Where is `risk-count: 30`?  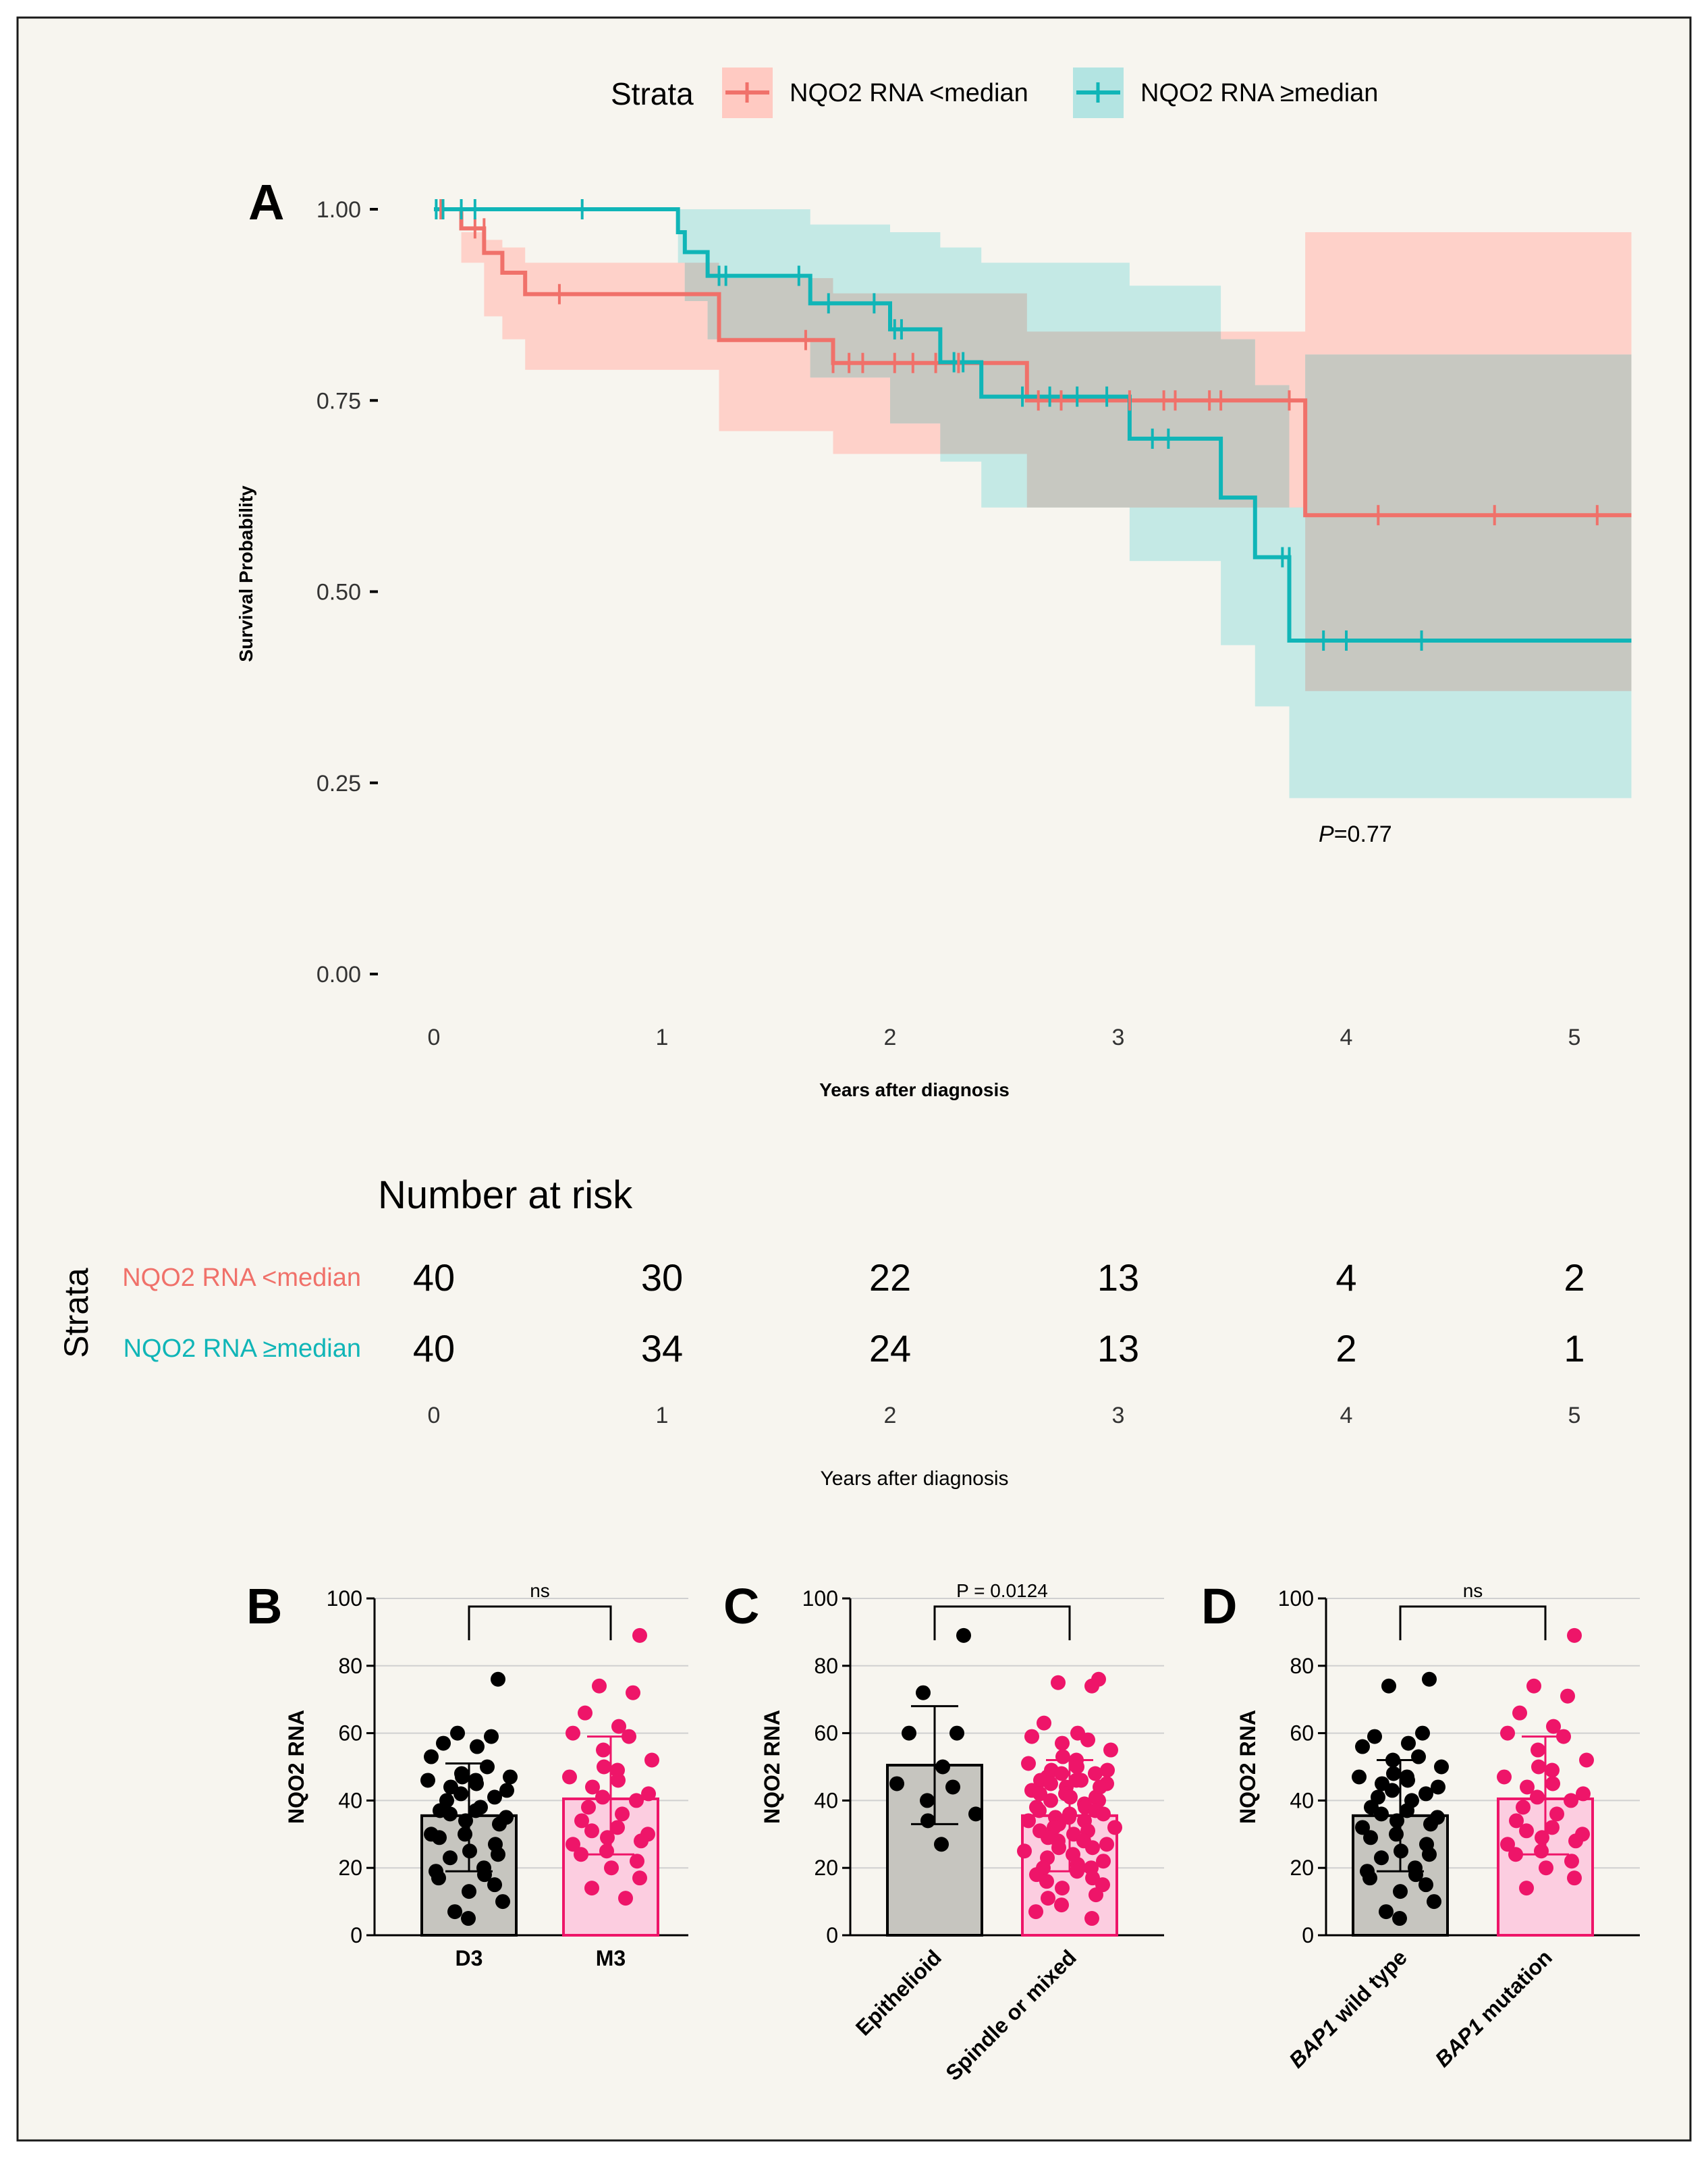
risk-count: 30 is located at coordinates (662, 1277).